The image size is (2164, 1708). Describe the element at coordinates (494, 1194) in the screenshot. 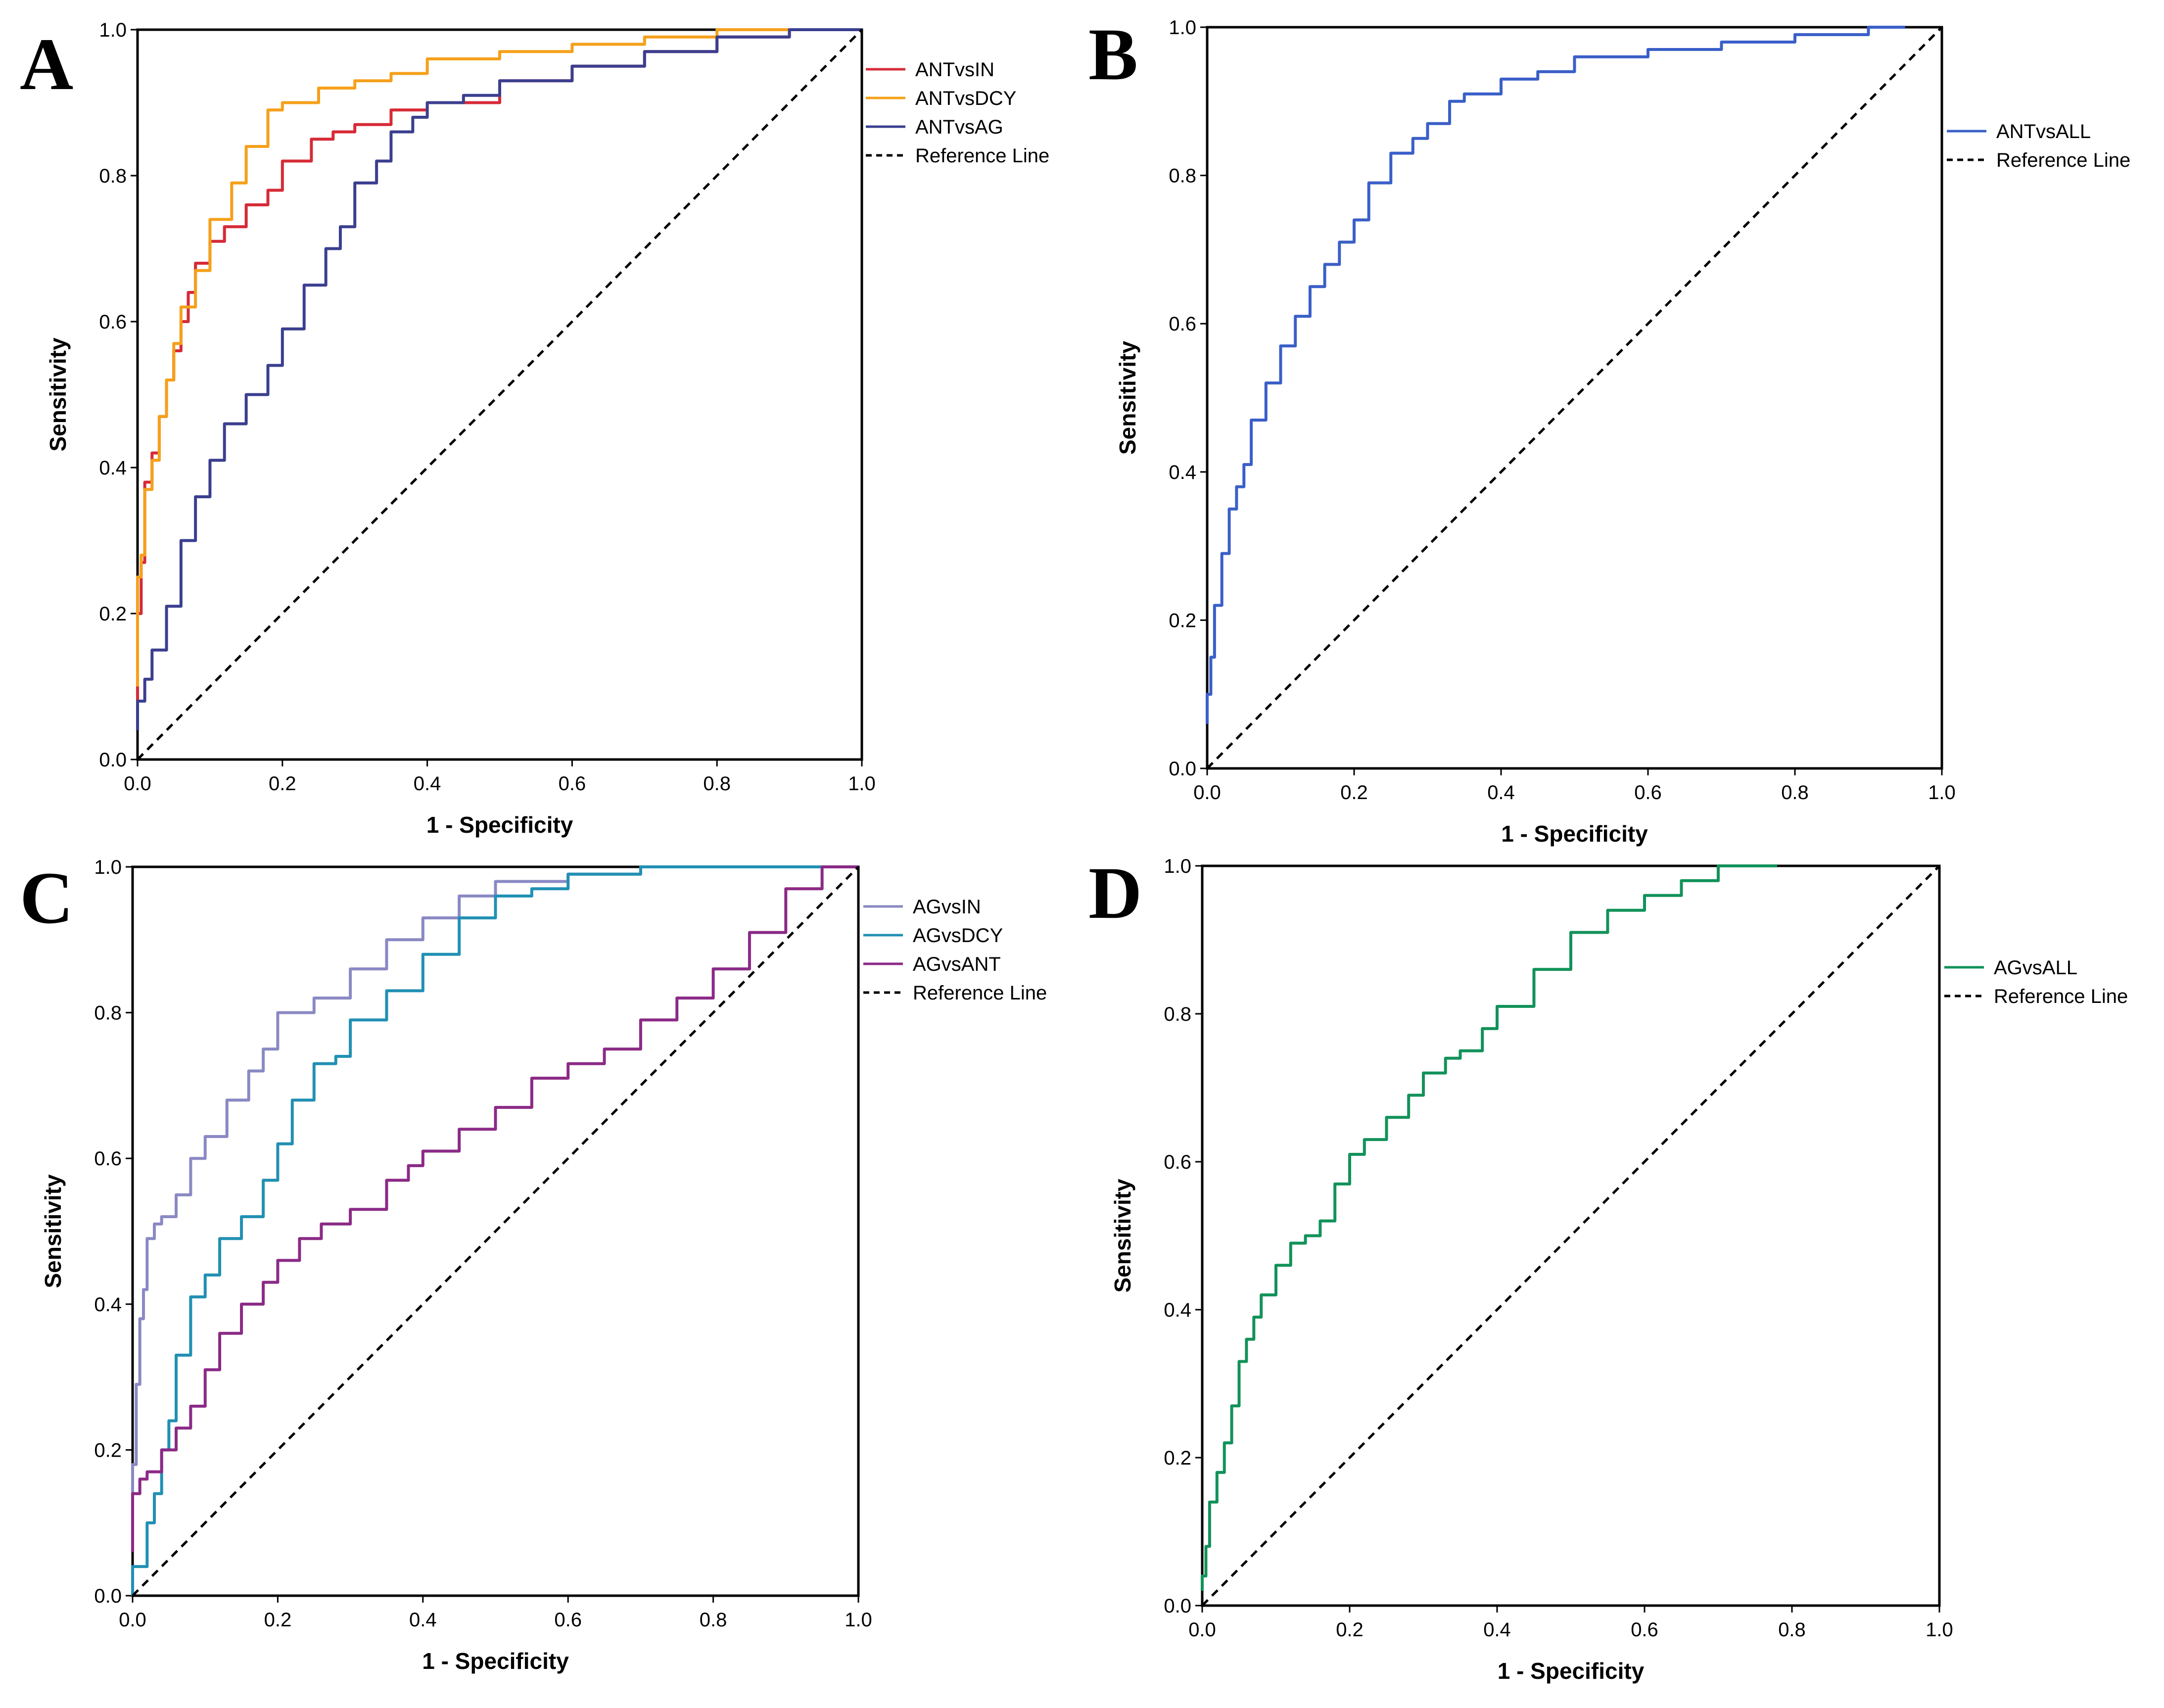

I see `series-line-agvsin` at that location.